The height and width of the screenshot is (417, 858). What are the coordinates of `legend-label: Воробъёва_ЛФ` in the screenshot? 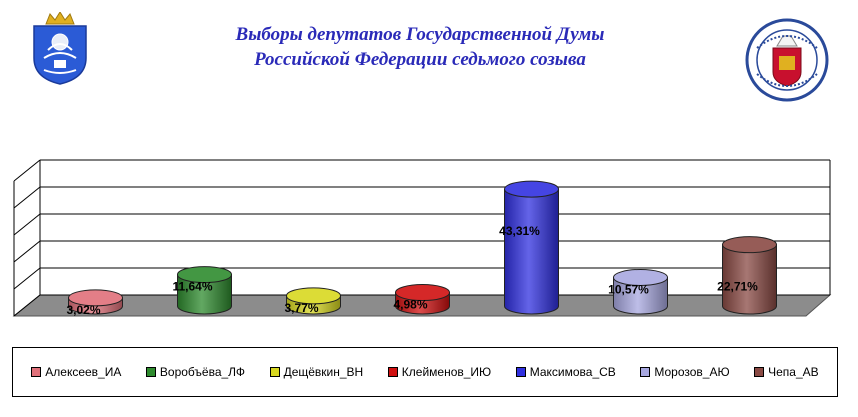 It's located at (202, 372).